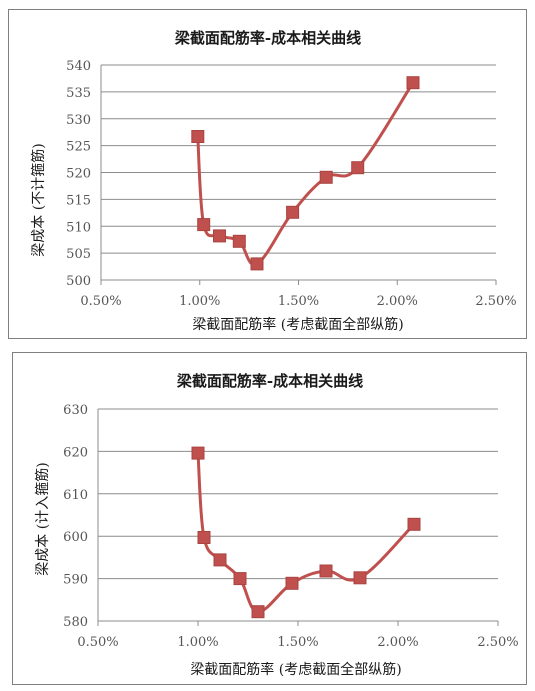 This screenshot has width=535, height=691. Describe the element at coordinates (78, 66) in the screenshot. I see `y-tick-label: 540` at that location.